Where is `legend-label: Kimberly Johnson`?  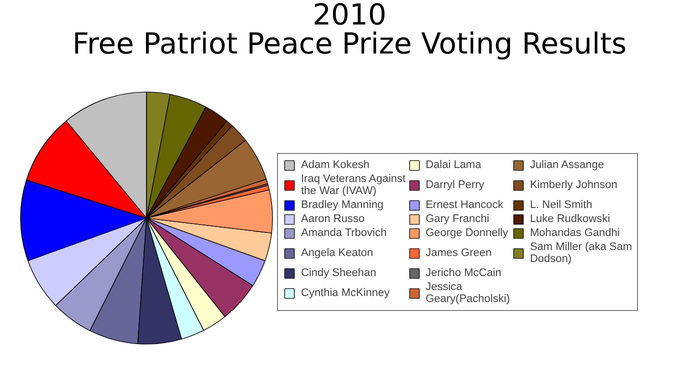 legend-label: Kimberly Johnson is located at coordinates (574, 185).